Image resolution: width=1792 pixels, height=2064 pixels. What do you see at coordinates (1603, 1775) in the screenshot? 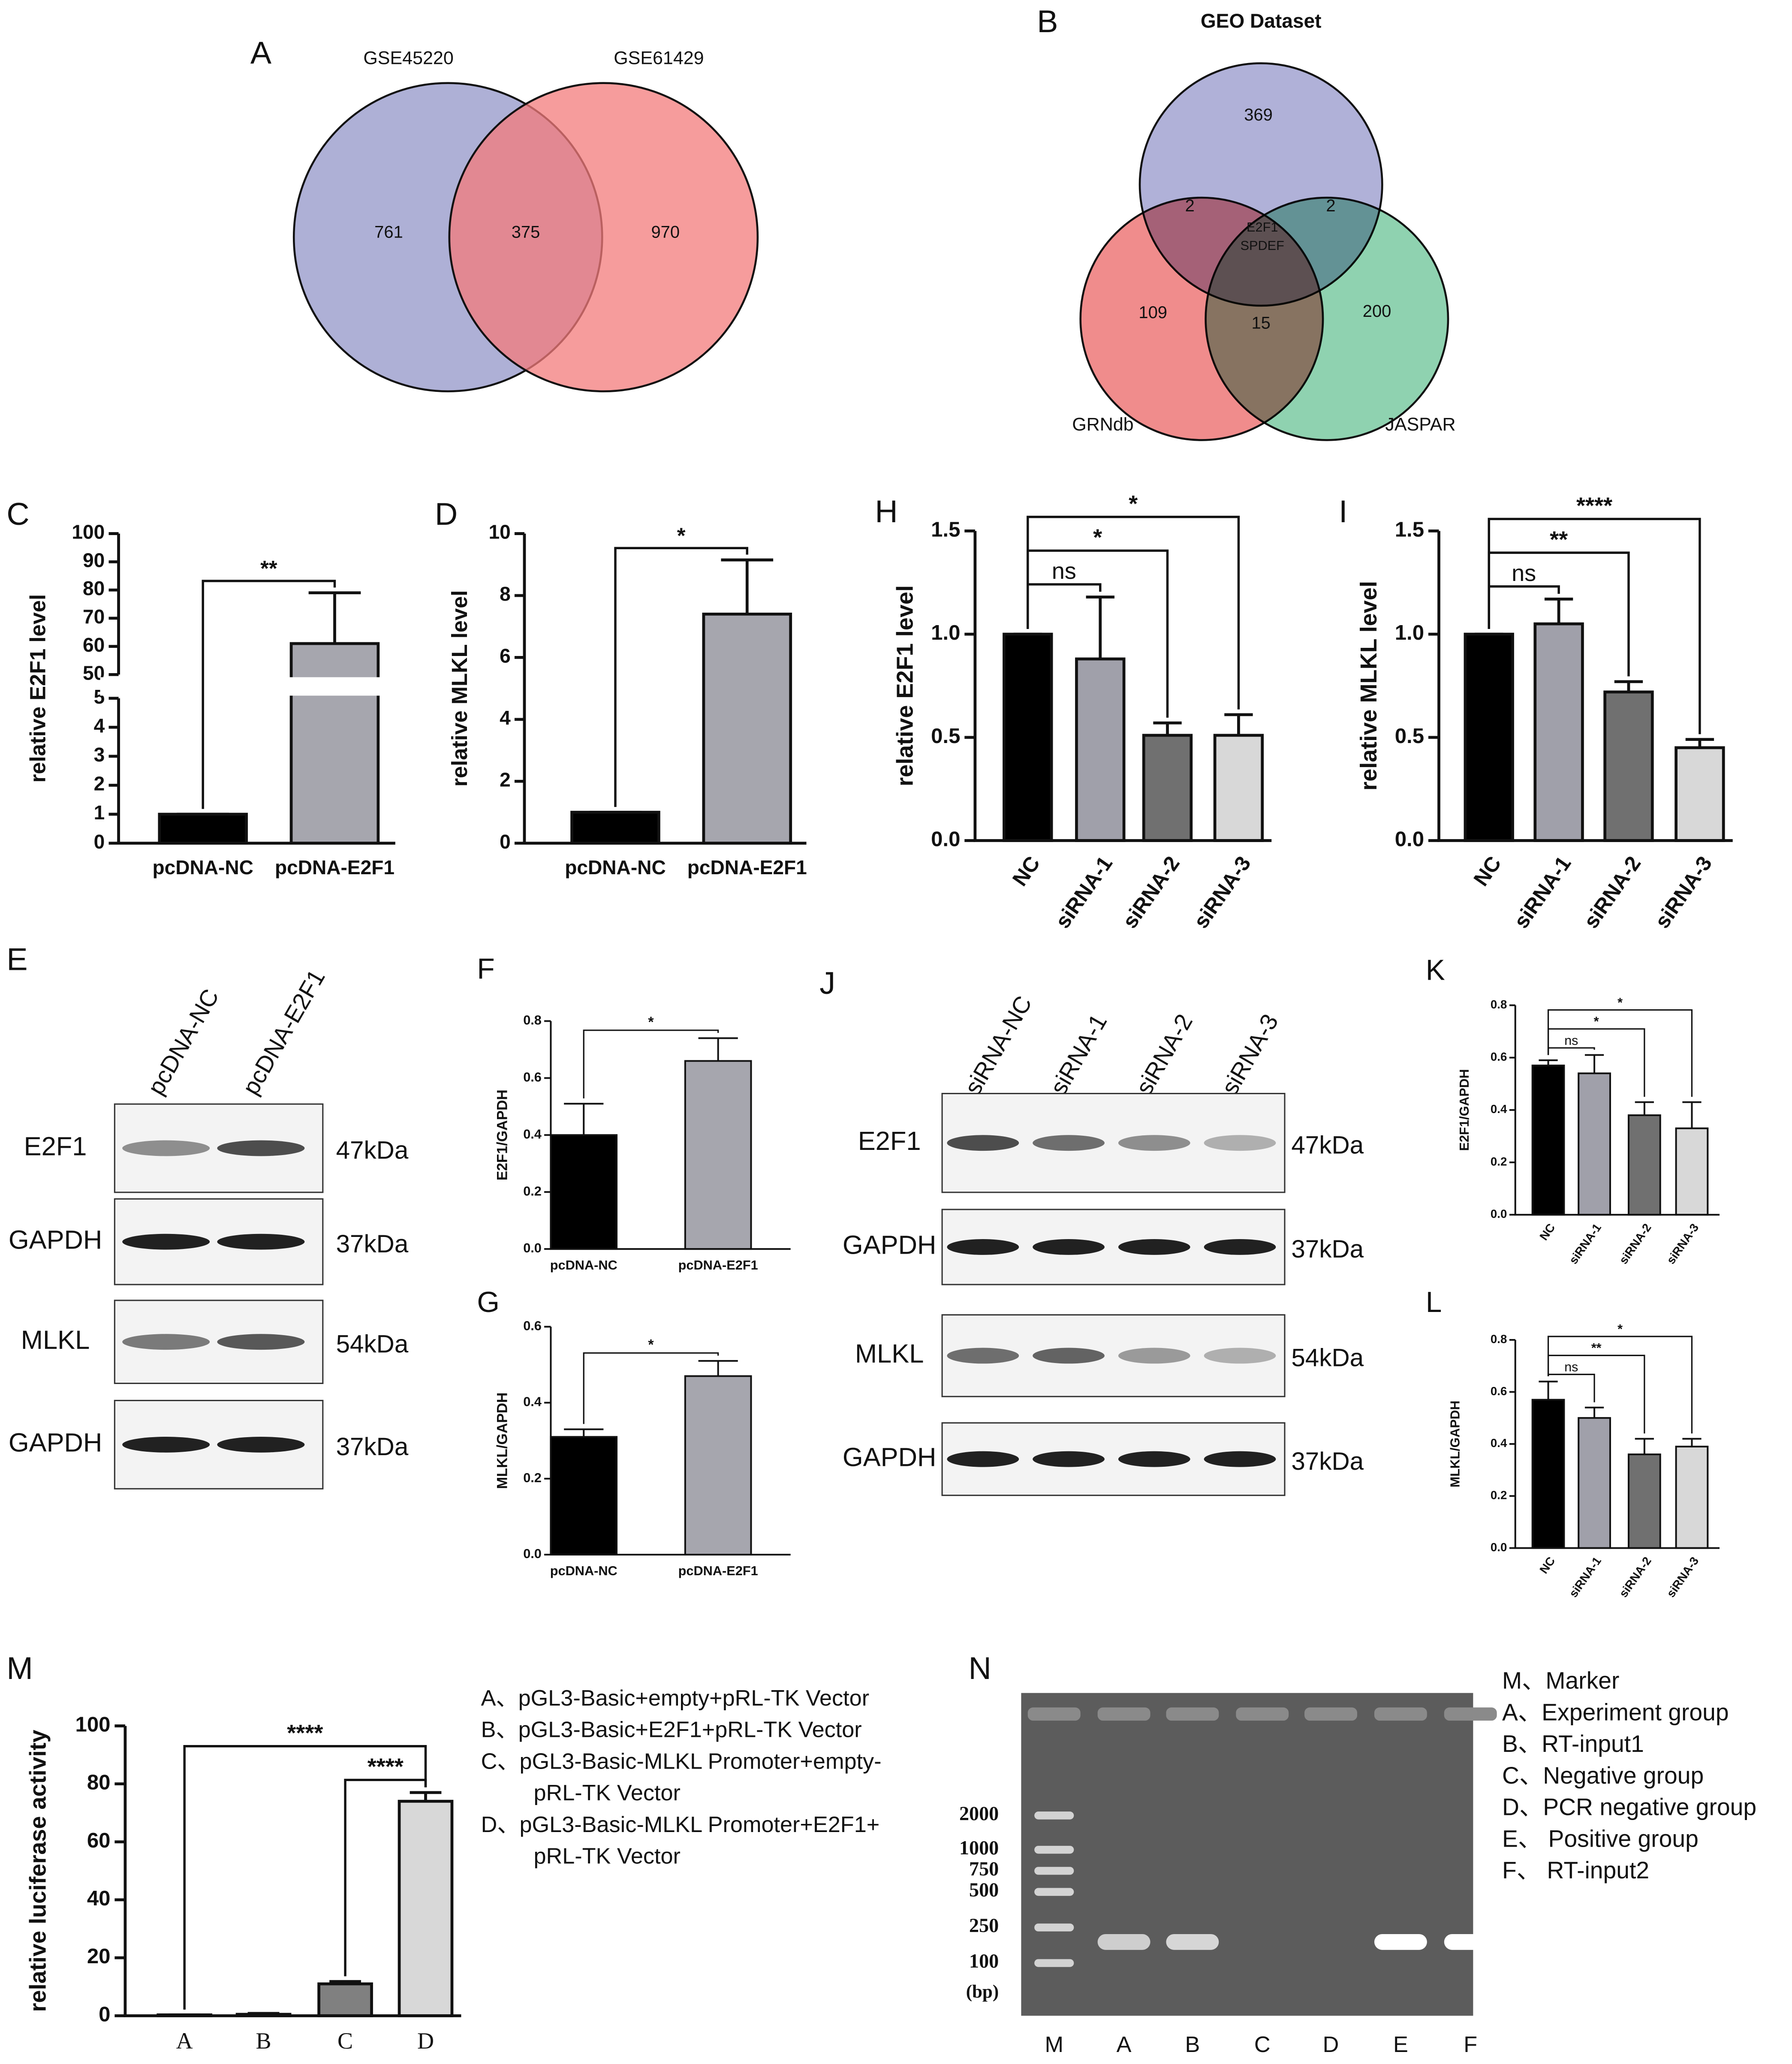
I see `legend-text: C、Negative group` at bounding box center [1603, 1775].